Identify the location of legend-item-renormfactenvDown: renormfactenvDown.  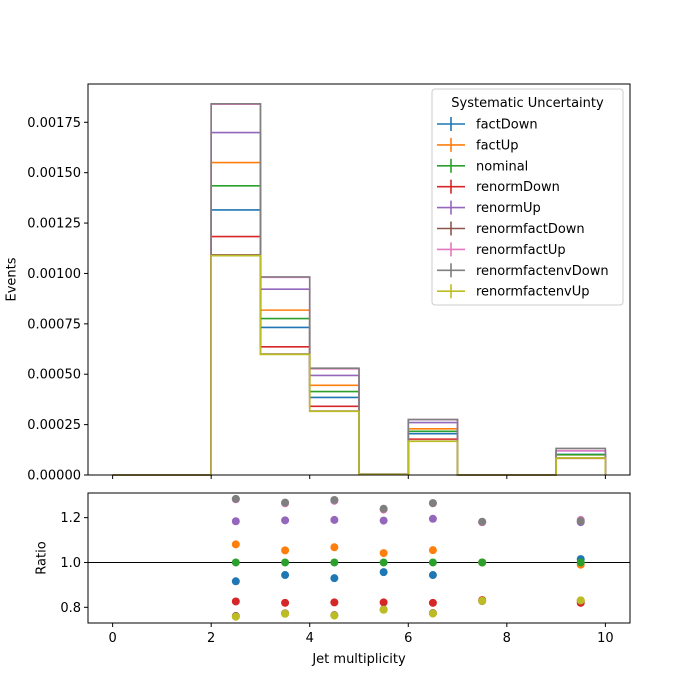
(523, 271).